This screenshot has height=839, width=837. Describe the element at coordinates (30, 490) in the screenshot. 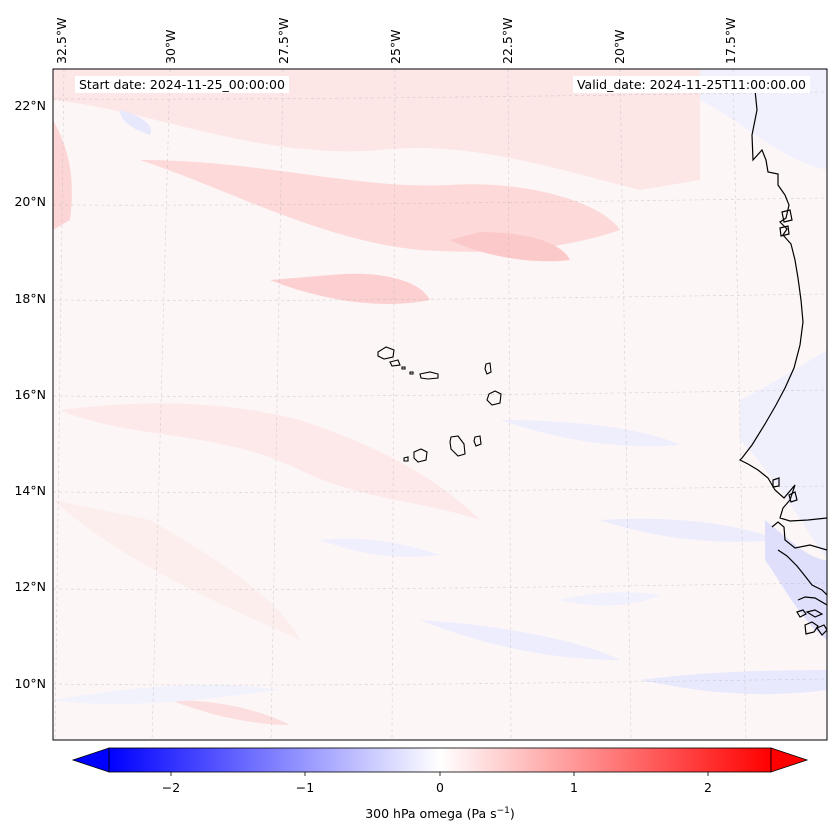

I see `lat-label: 14°N` at that location.